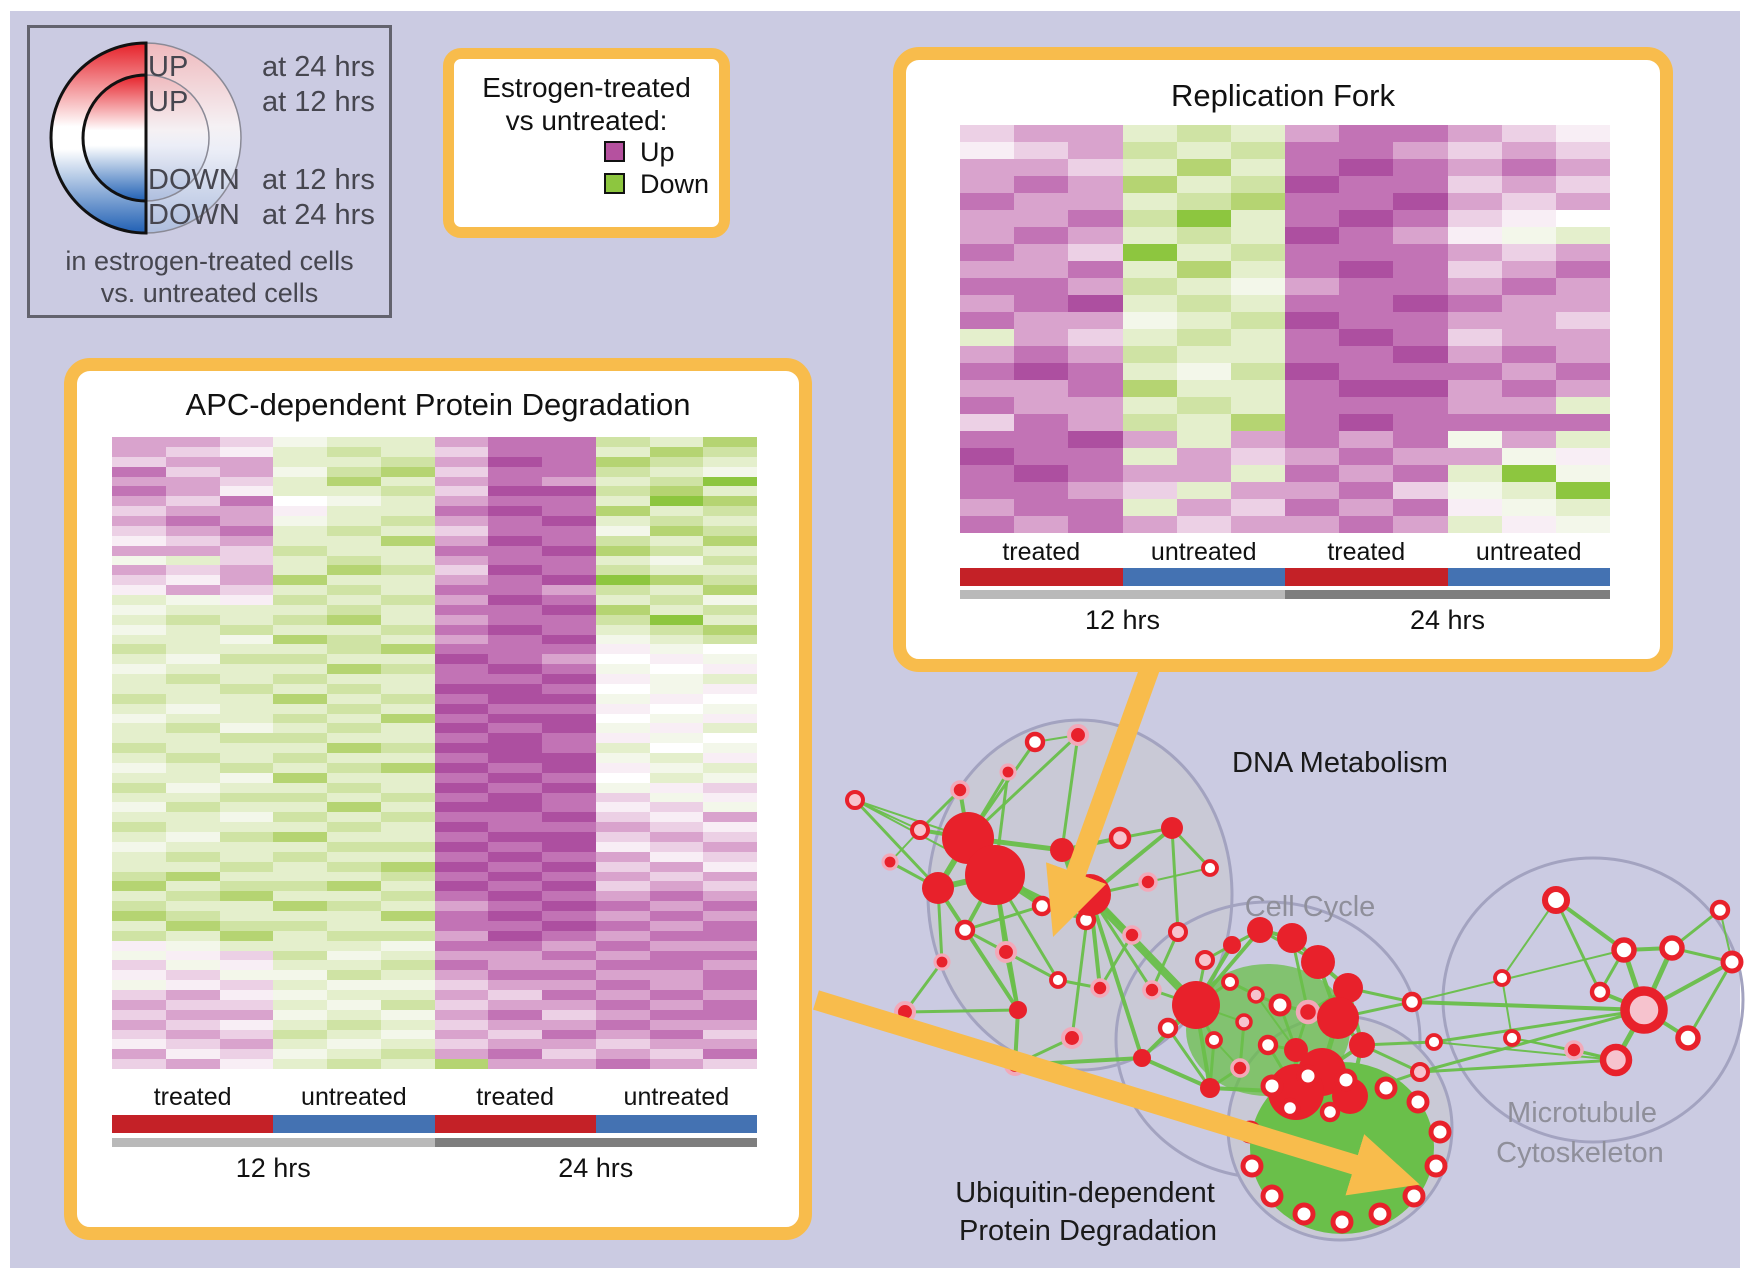 This screenshot has height=1279, width=1750. What do you see at coordinates (657, 152) in the screenshot?
I see `key-item-up-label: Up` at bounding box center [657, 152].